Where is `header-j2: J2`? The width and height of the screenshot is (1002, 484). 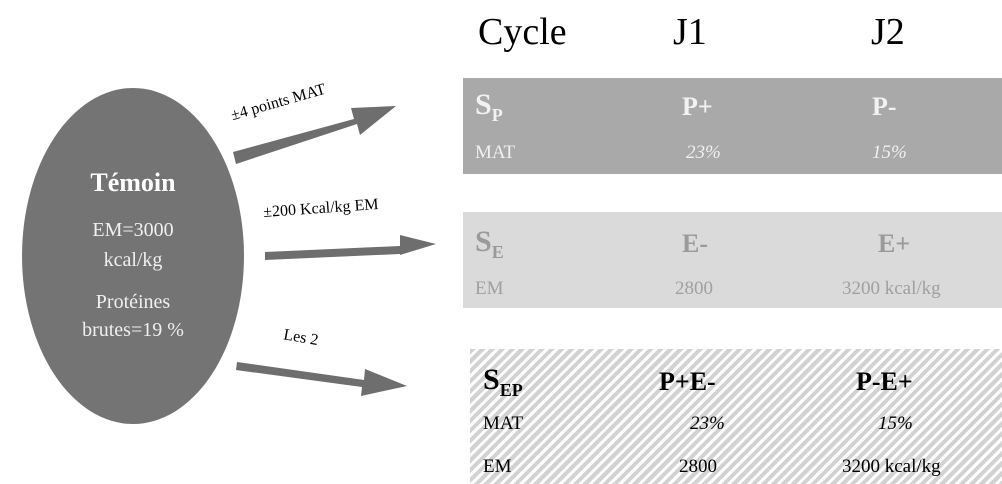 header-j2: J2 is located at coordinates (888, 32).